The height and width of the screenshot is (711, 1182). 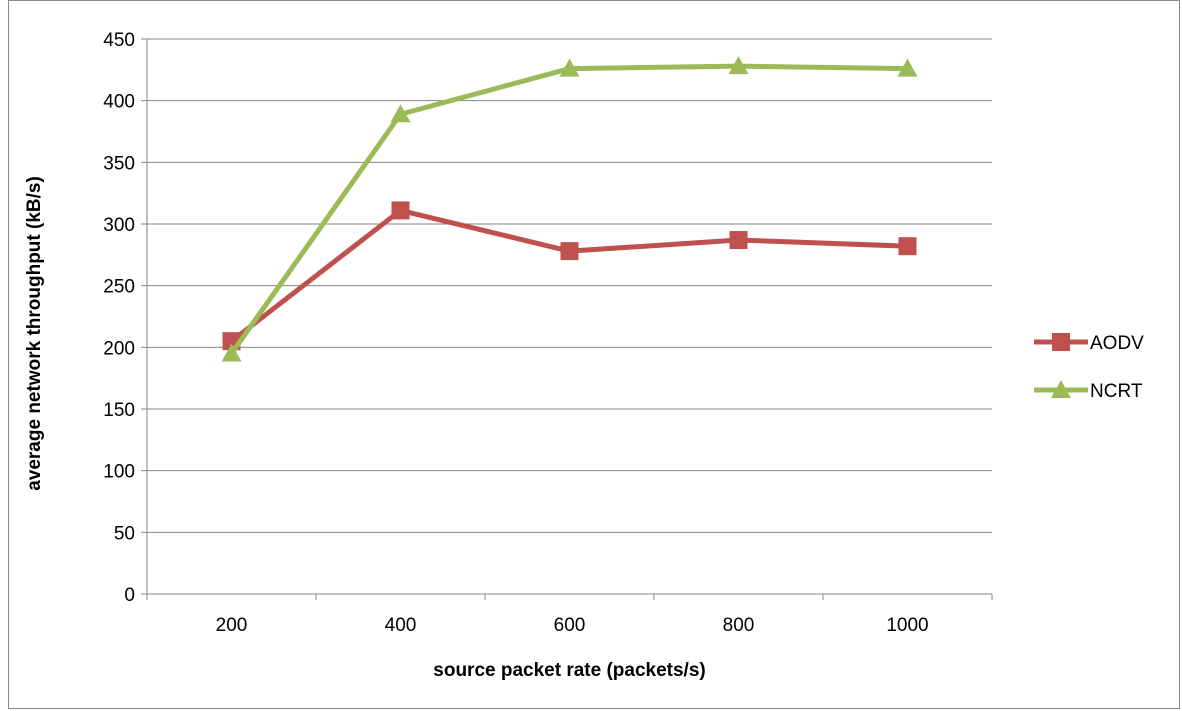 What do you see at coordinates (119, 102) in the screenshot?
I see `y-tick-label-400: 400` at bounding box center [119, 102].